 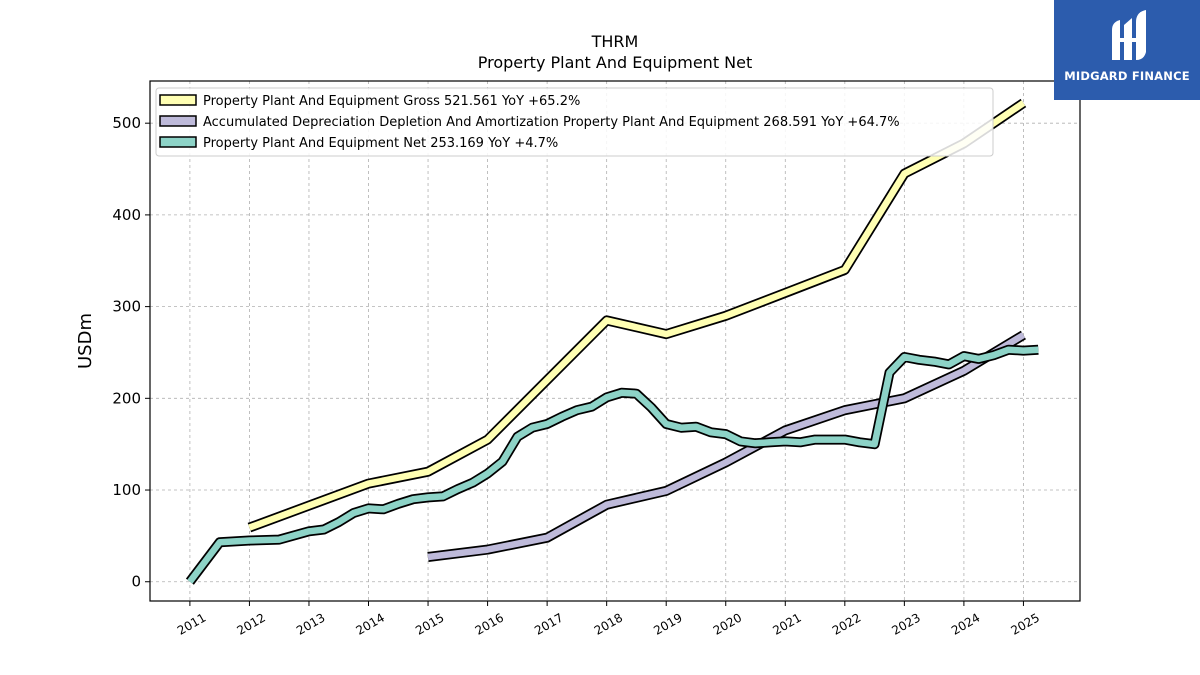 What do you see at coordinates (608, 623) in the screenshot?
I see `x-tick-label: 2018` at bounding box center [608, 623].